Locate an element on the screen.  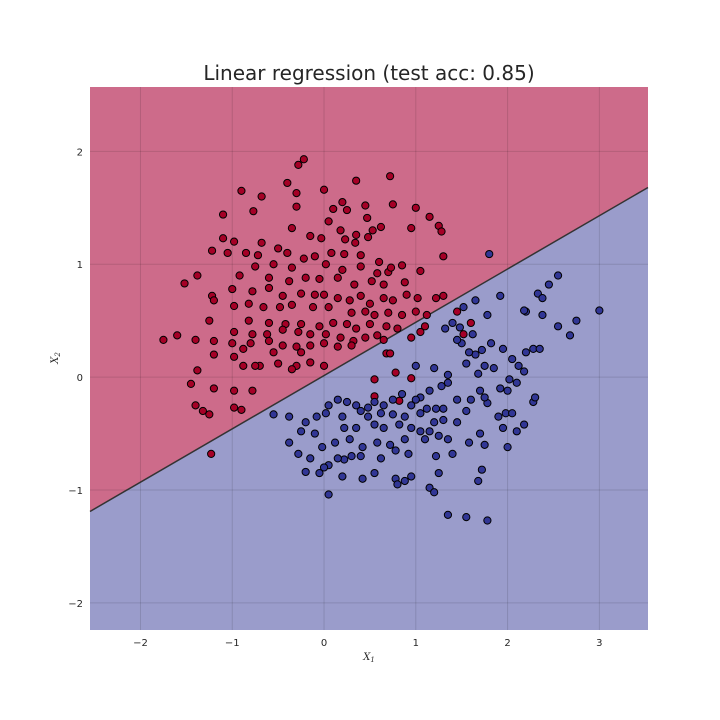
x-tick-label: 1 is located at coordinates (416, 643).